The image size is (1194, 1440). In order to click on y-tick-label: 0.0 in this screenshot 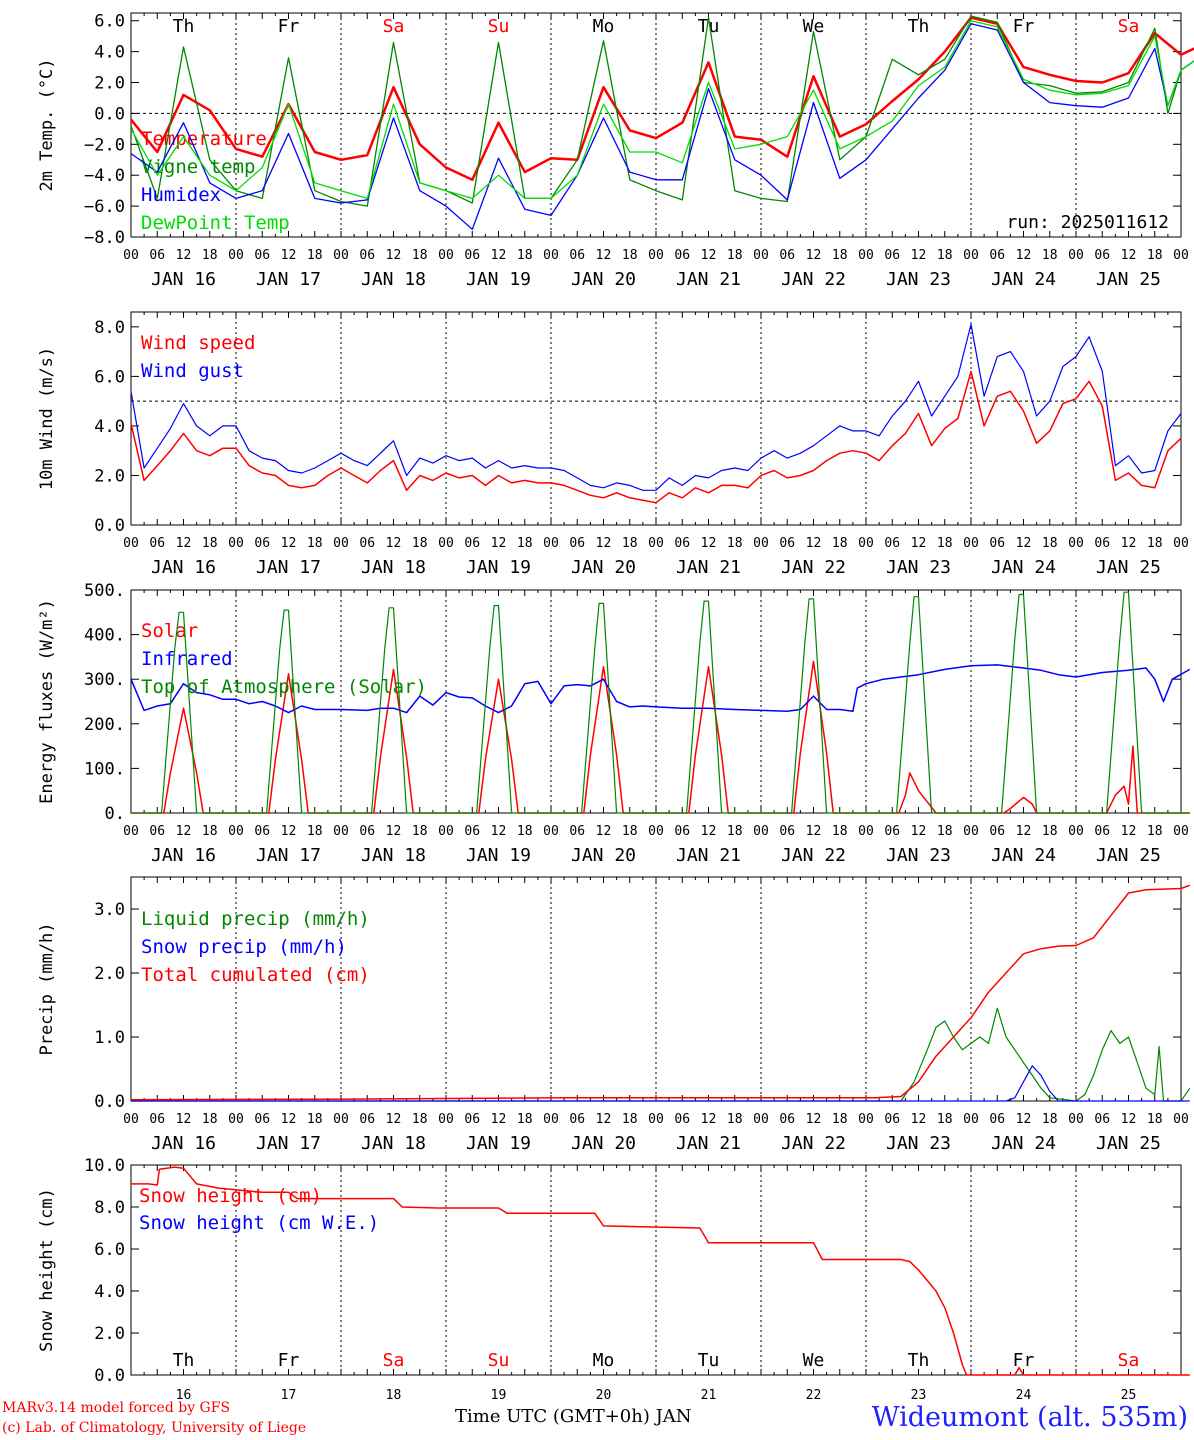, I will do `click(109, 526)`.